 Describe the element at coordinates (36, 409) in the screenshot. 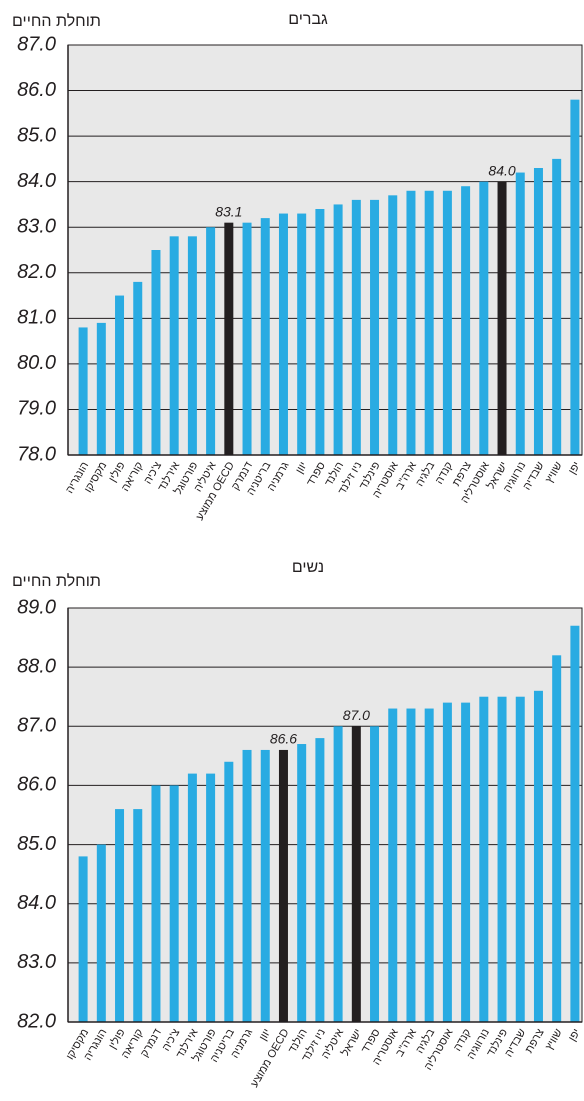

I see `y-tick-label: 79.0` at that location.